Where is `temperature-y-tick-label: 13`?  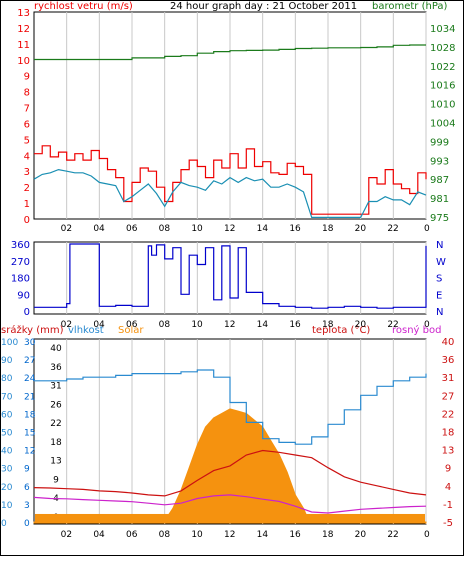
temperature-y-tick-label: 13 is located at coordinates (448, 451).